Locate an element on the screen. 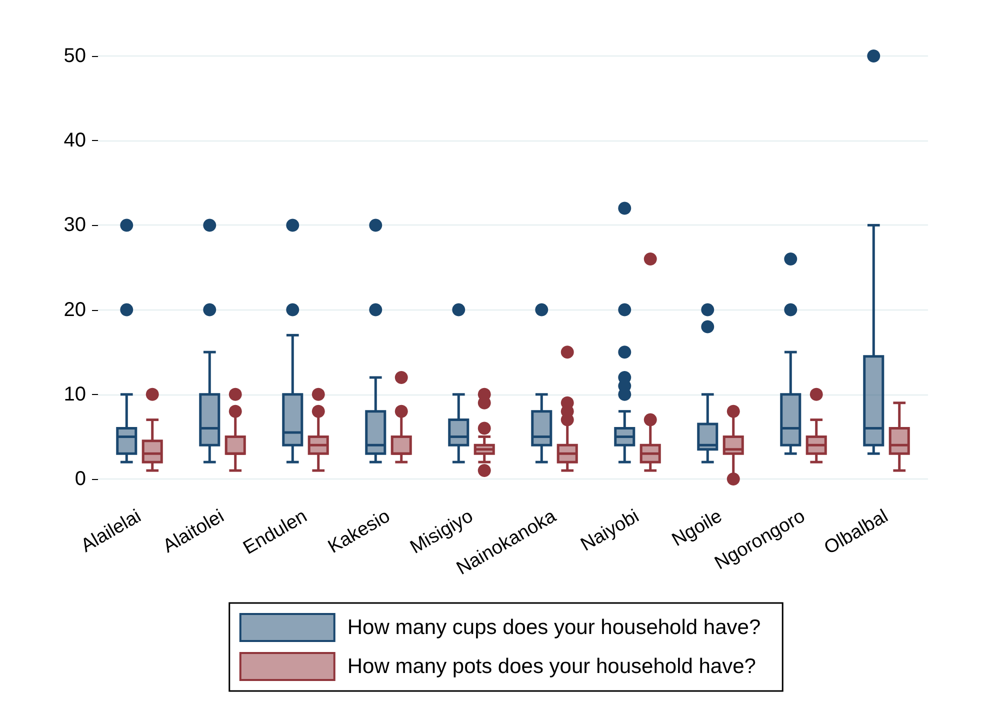 This screenshot has width=1000, height=727. y-tick-label: 50 is located at coordinates (75, 56).